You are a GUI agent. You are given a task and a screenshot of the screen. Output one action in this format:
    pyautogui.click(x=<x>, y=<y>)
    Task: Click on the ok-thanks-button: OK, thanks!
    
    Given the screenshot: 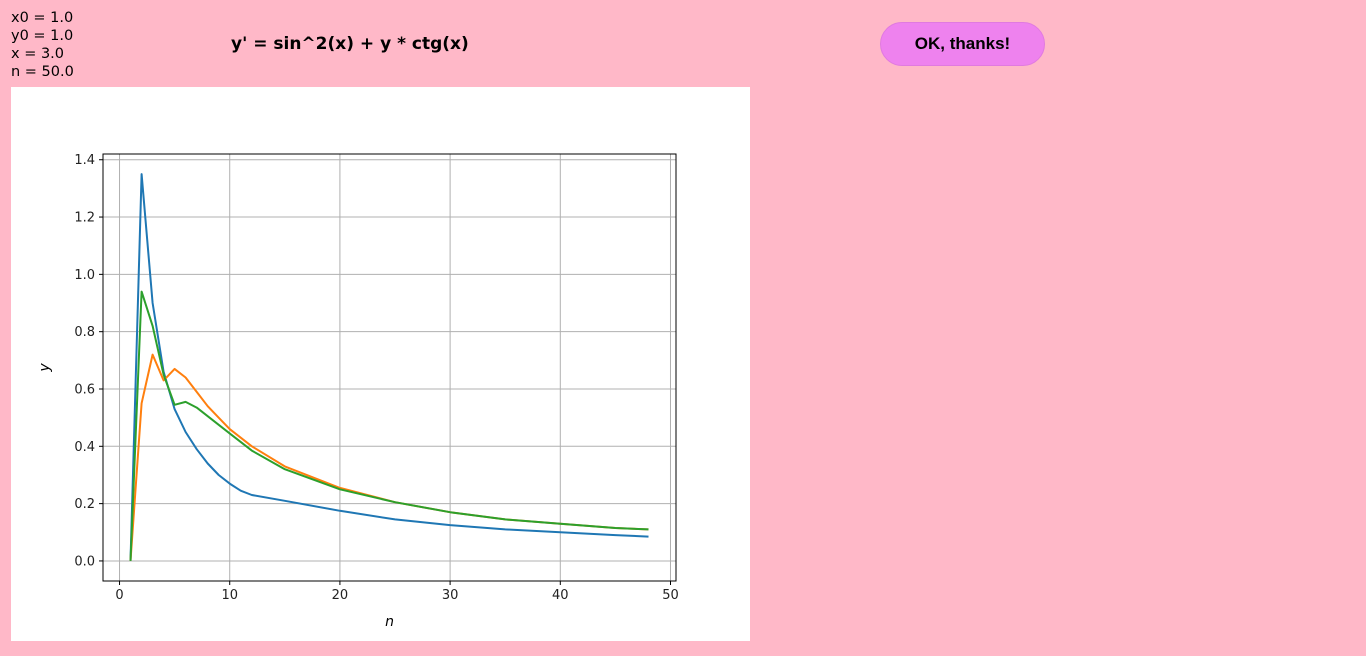 What is the action you would take?
    pyautogui.click(x=962, y=44)
    